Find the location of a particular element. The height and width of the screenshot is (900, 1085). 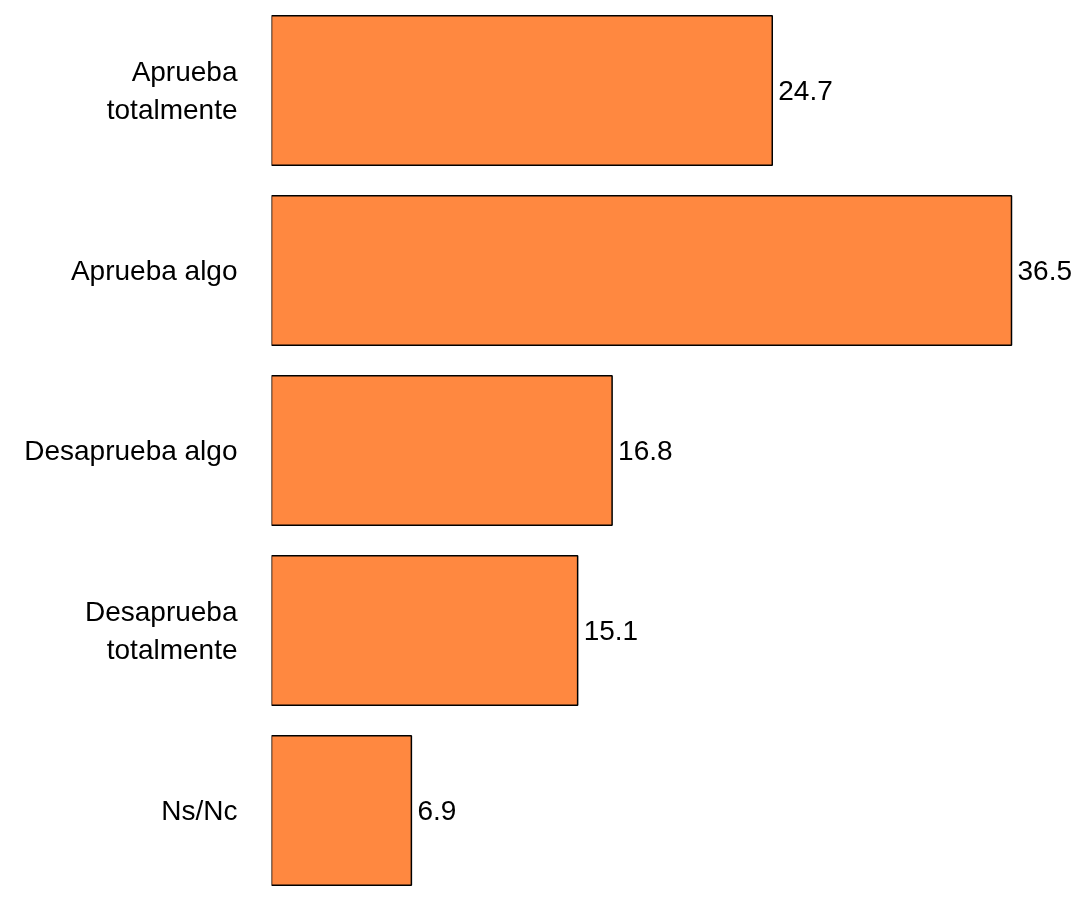

y-tick-label: Ns/Nc is located at coordinates (199, 810).